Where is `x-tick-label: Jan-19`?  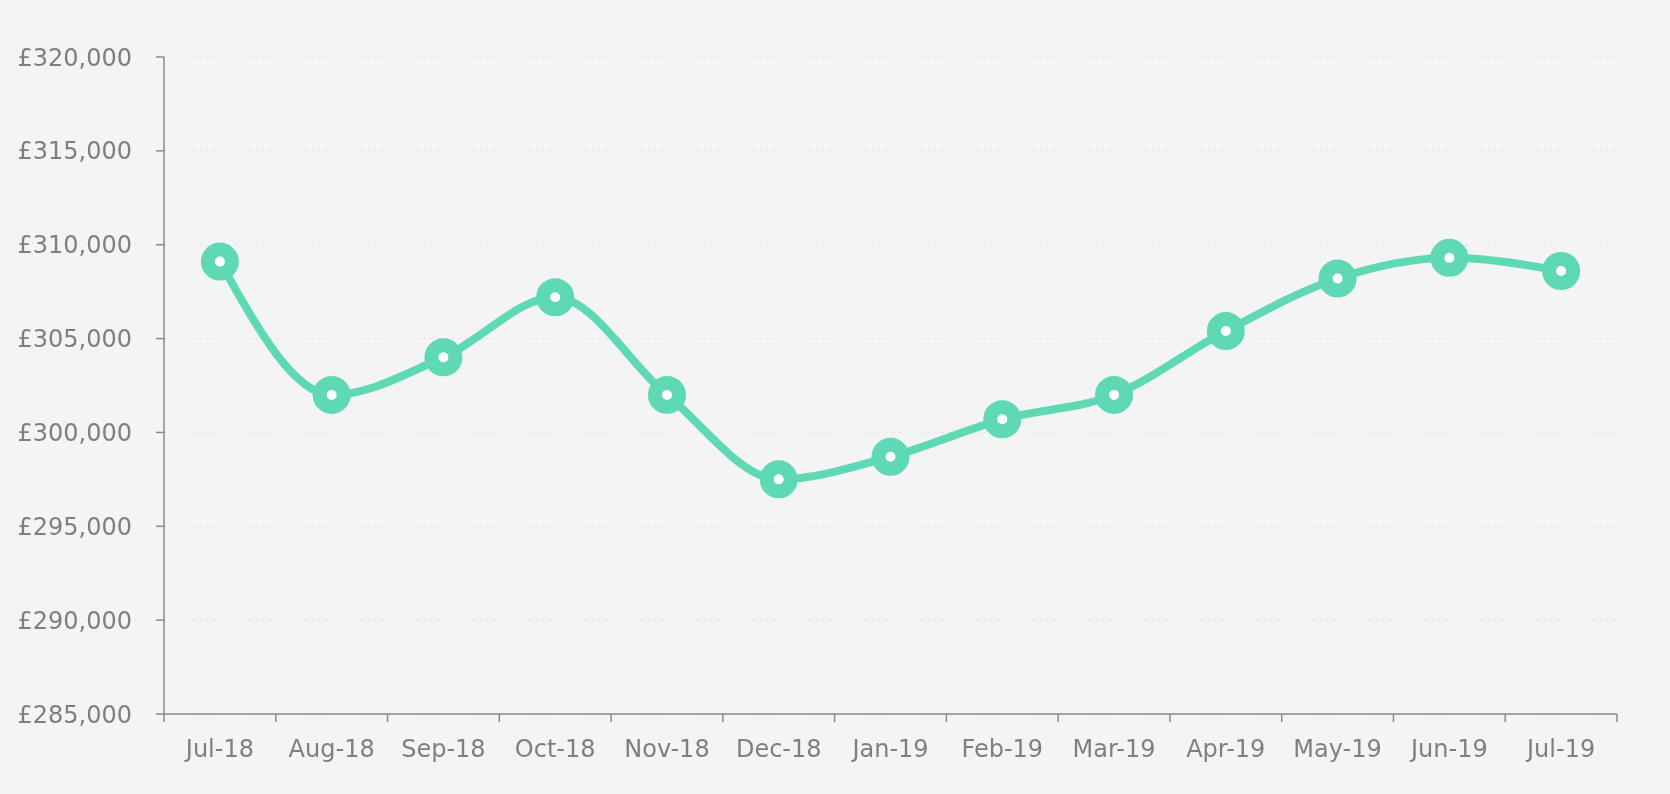 x-tick-label: Jan-19 is located at coordinates (889, 749).